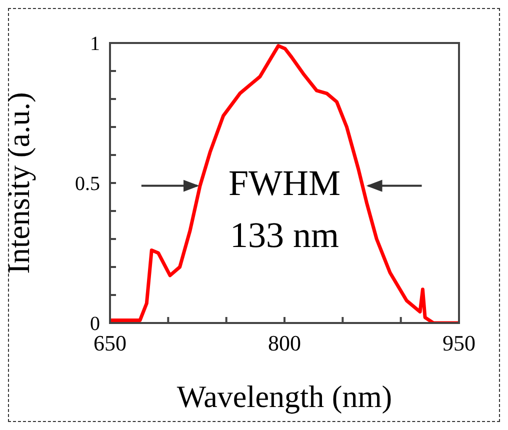  What do you see at coordinates (87, 184) in the screenshot?
I see `y-tick-label: 0.5` at bounding box center [87, 184].